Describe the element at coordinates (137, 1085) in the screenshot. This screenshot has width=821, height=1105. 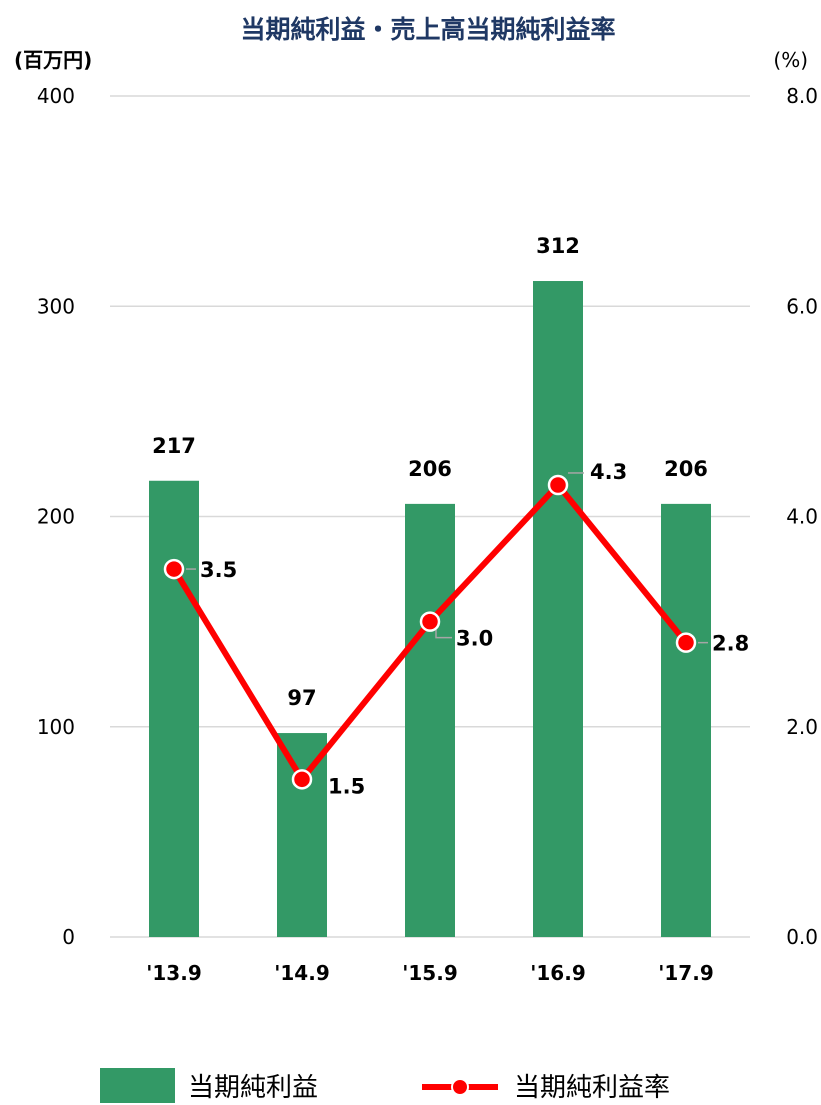
I see `legend-bar-swatch` at that location.